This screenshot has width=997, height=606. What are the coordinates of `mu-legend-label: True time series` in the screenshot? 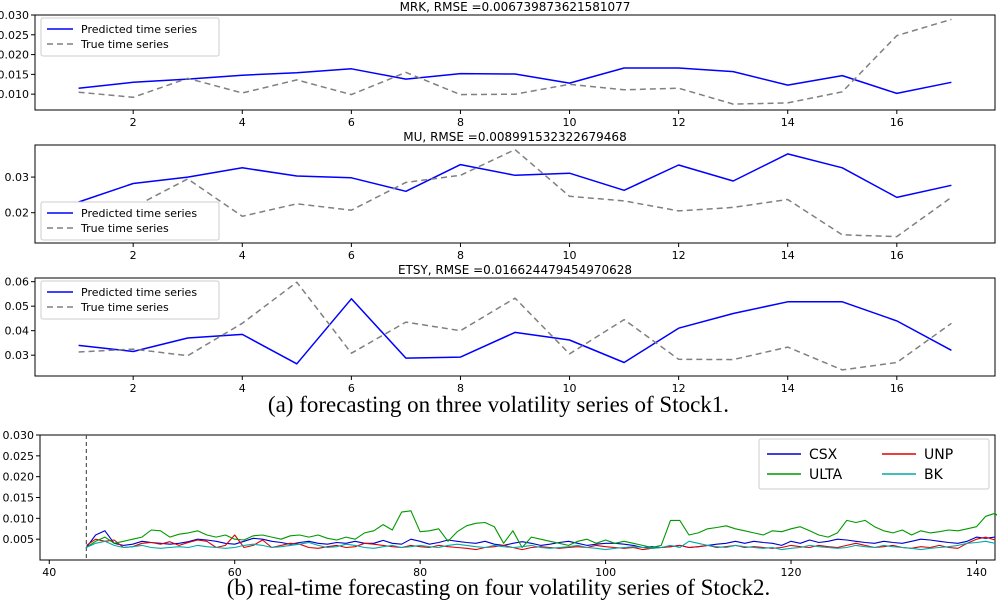 It's located at (124, 228).